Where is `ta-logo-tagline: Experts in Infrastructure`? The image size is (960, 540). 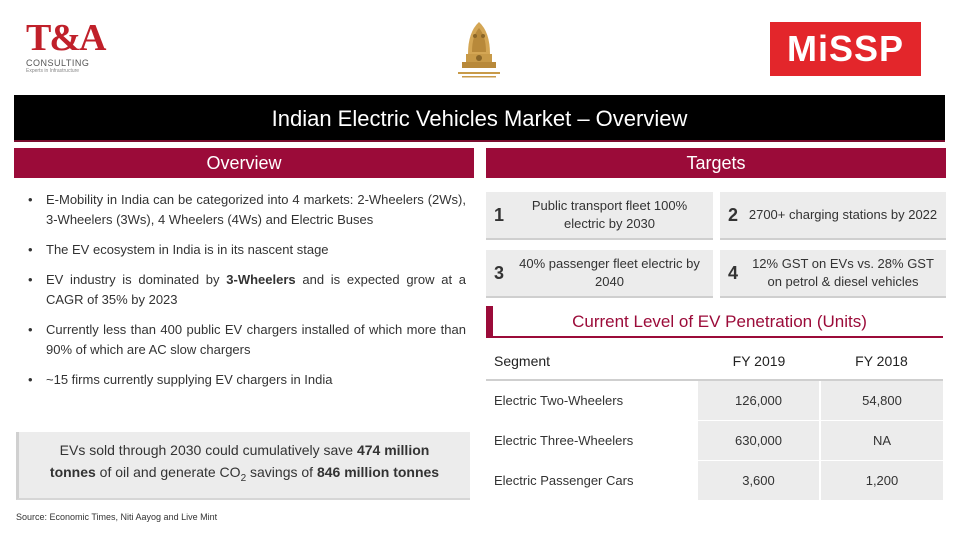 ta-logo-tagline: Experts in Infrastructure is located at coordinates (53, 71).